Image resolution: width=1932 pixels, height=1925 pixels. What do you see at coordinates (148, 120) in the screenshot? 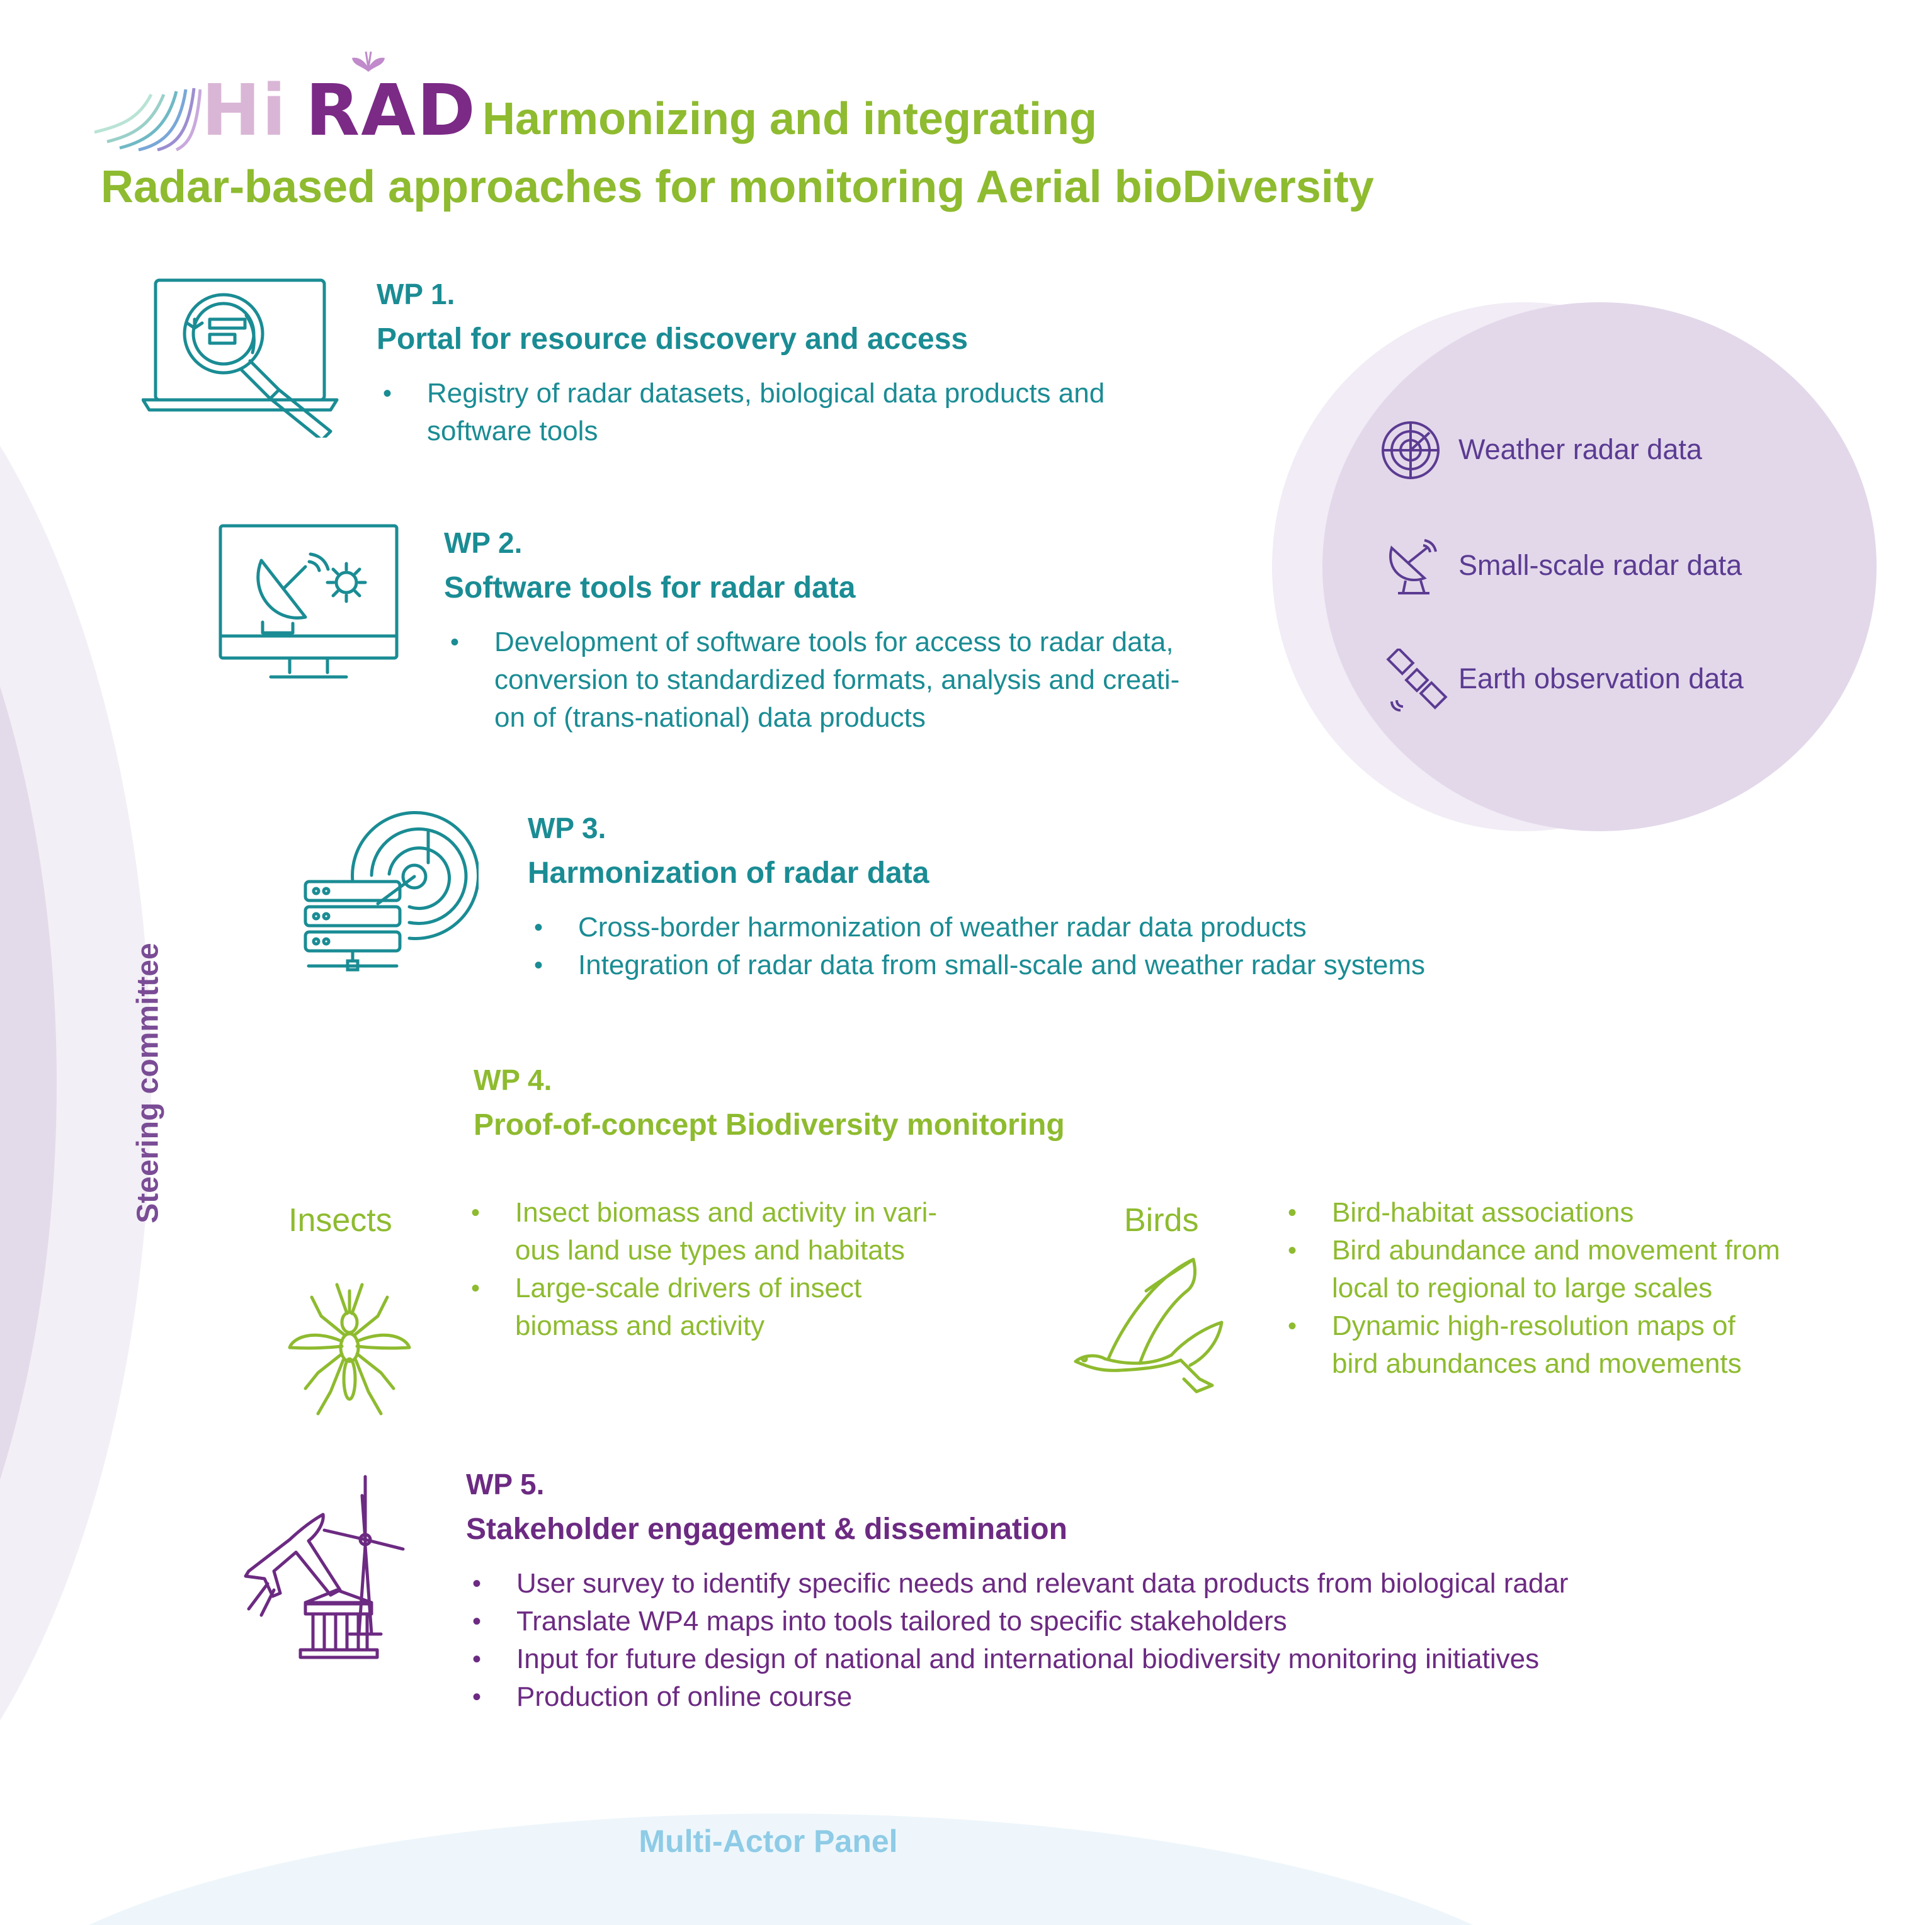
I see `logo-wave-icon` at bounding box center [148, 120].